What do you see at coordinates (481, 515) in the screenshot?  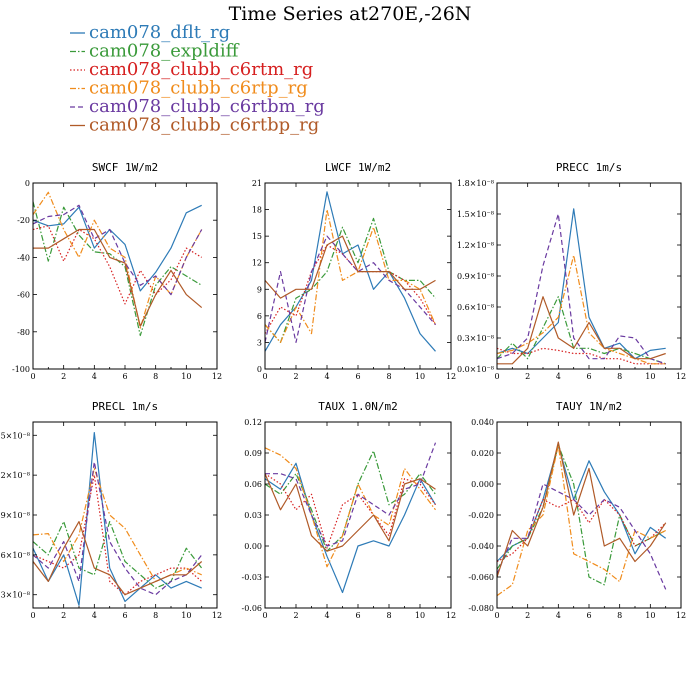 I see `y-tick-label: -0.020` at bounding box center [481, 515].